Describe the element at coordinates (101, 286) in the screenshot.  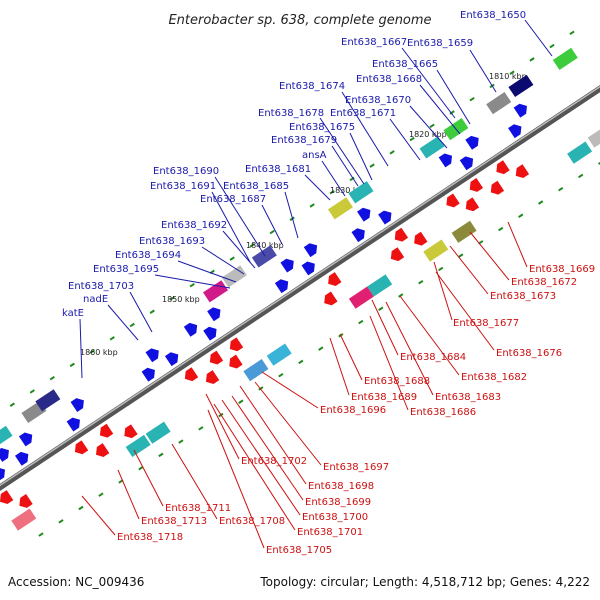
I see `gene-label: Ent638_1703` at that location.